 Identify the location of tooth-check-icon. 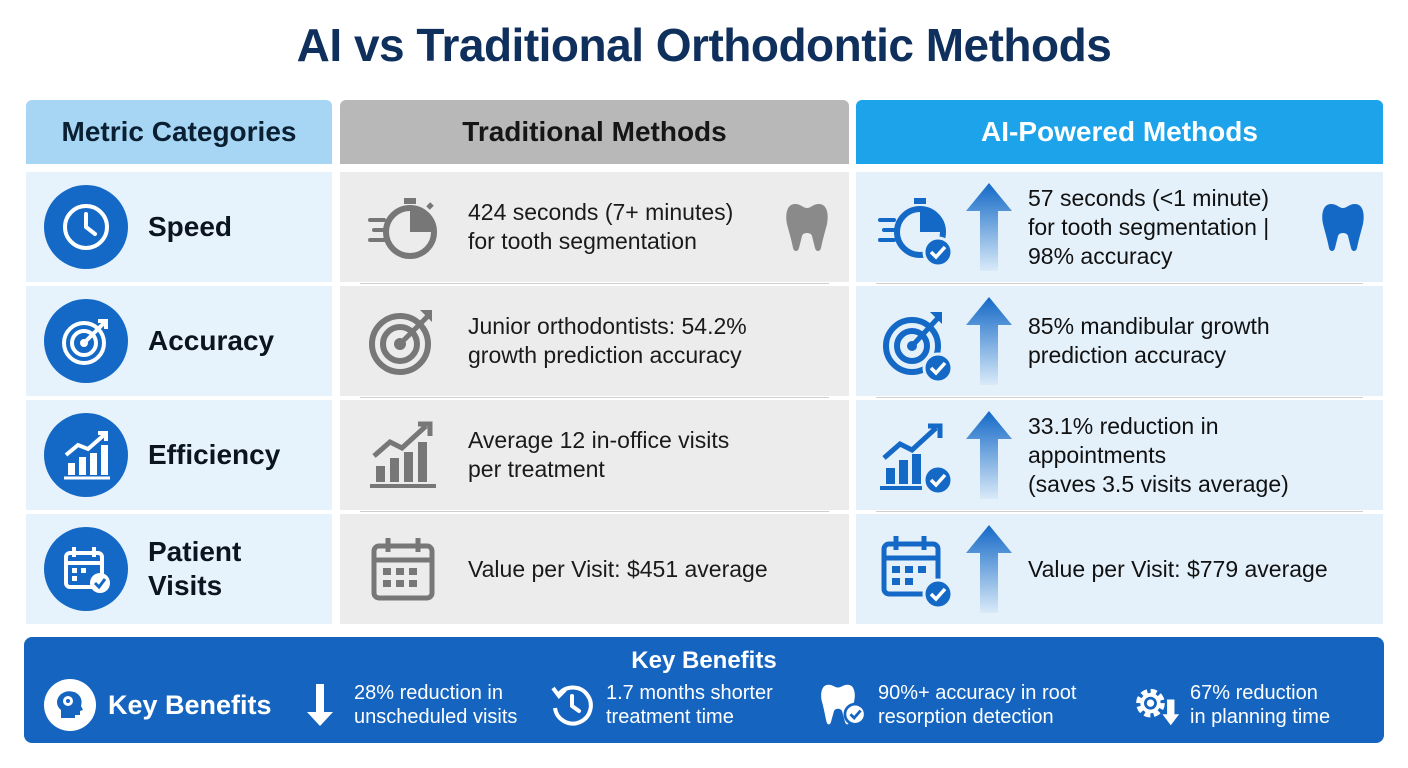
(844, 705).